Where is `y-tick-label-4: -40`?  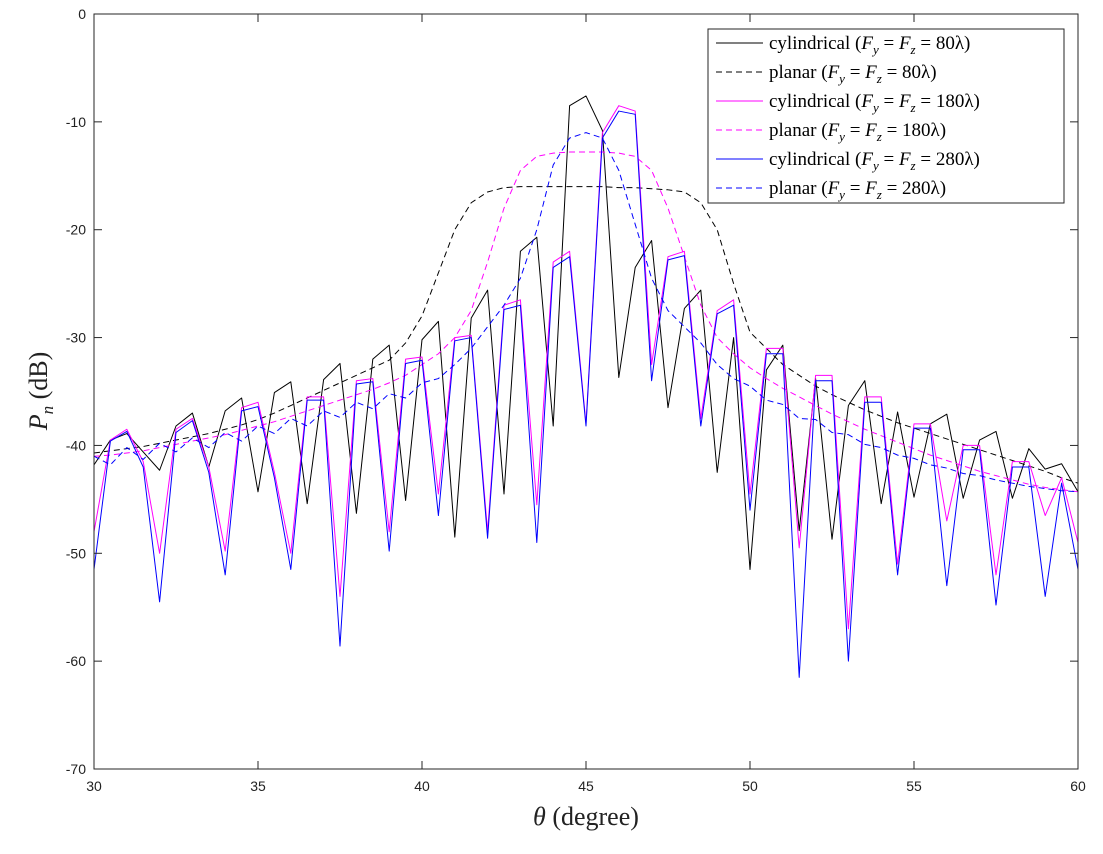
y-tick-label-4: -40 is located at coordinates (76, 445).